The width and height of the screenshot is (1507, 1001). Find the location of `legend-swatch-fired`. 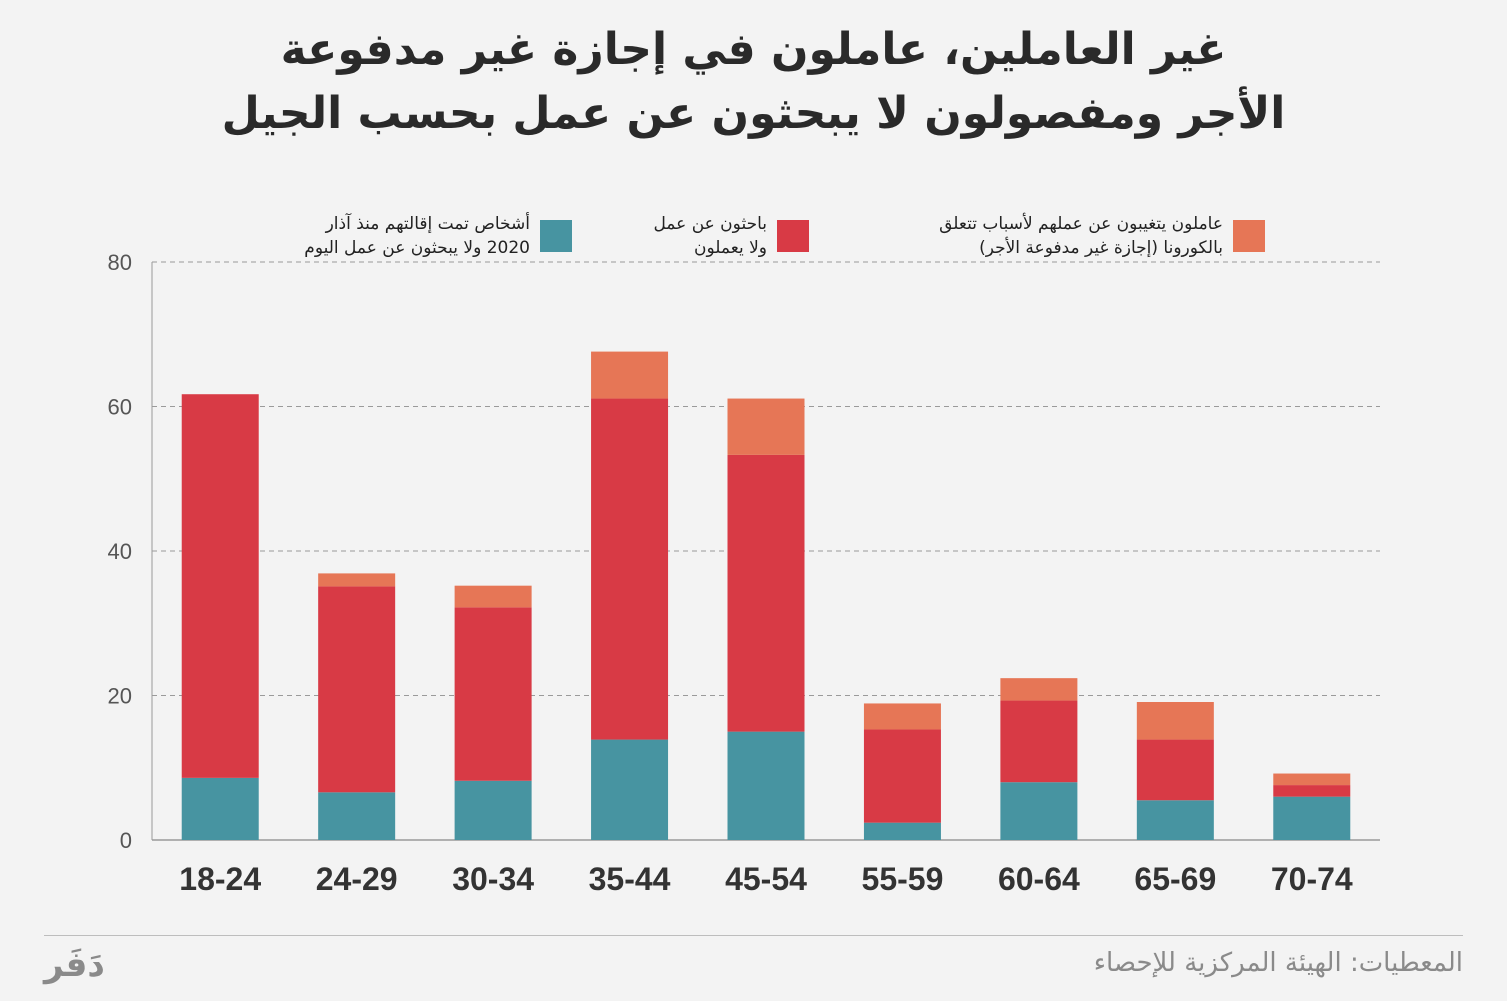

legend-swatch-fired is located at coordinates (556, 236).